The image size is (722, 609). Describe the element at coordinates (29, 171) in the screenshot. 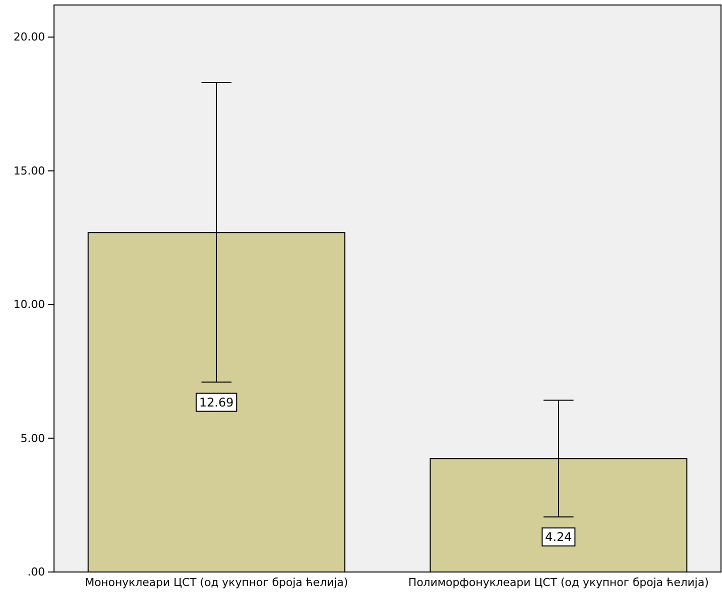

I see `y-tick-label: 15.00` at that location.